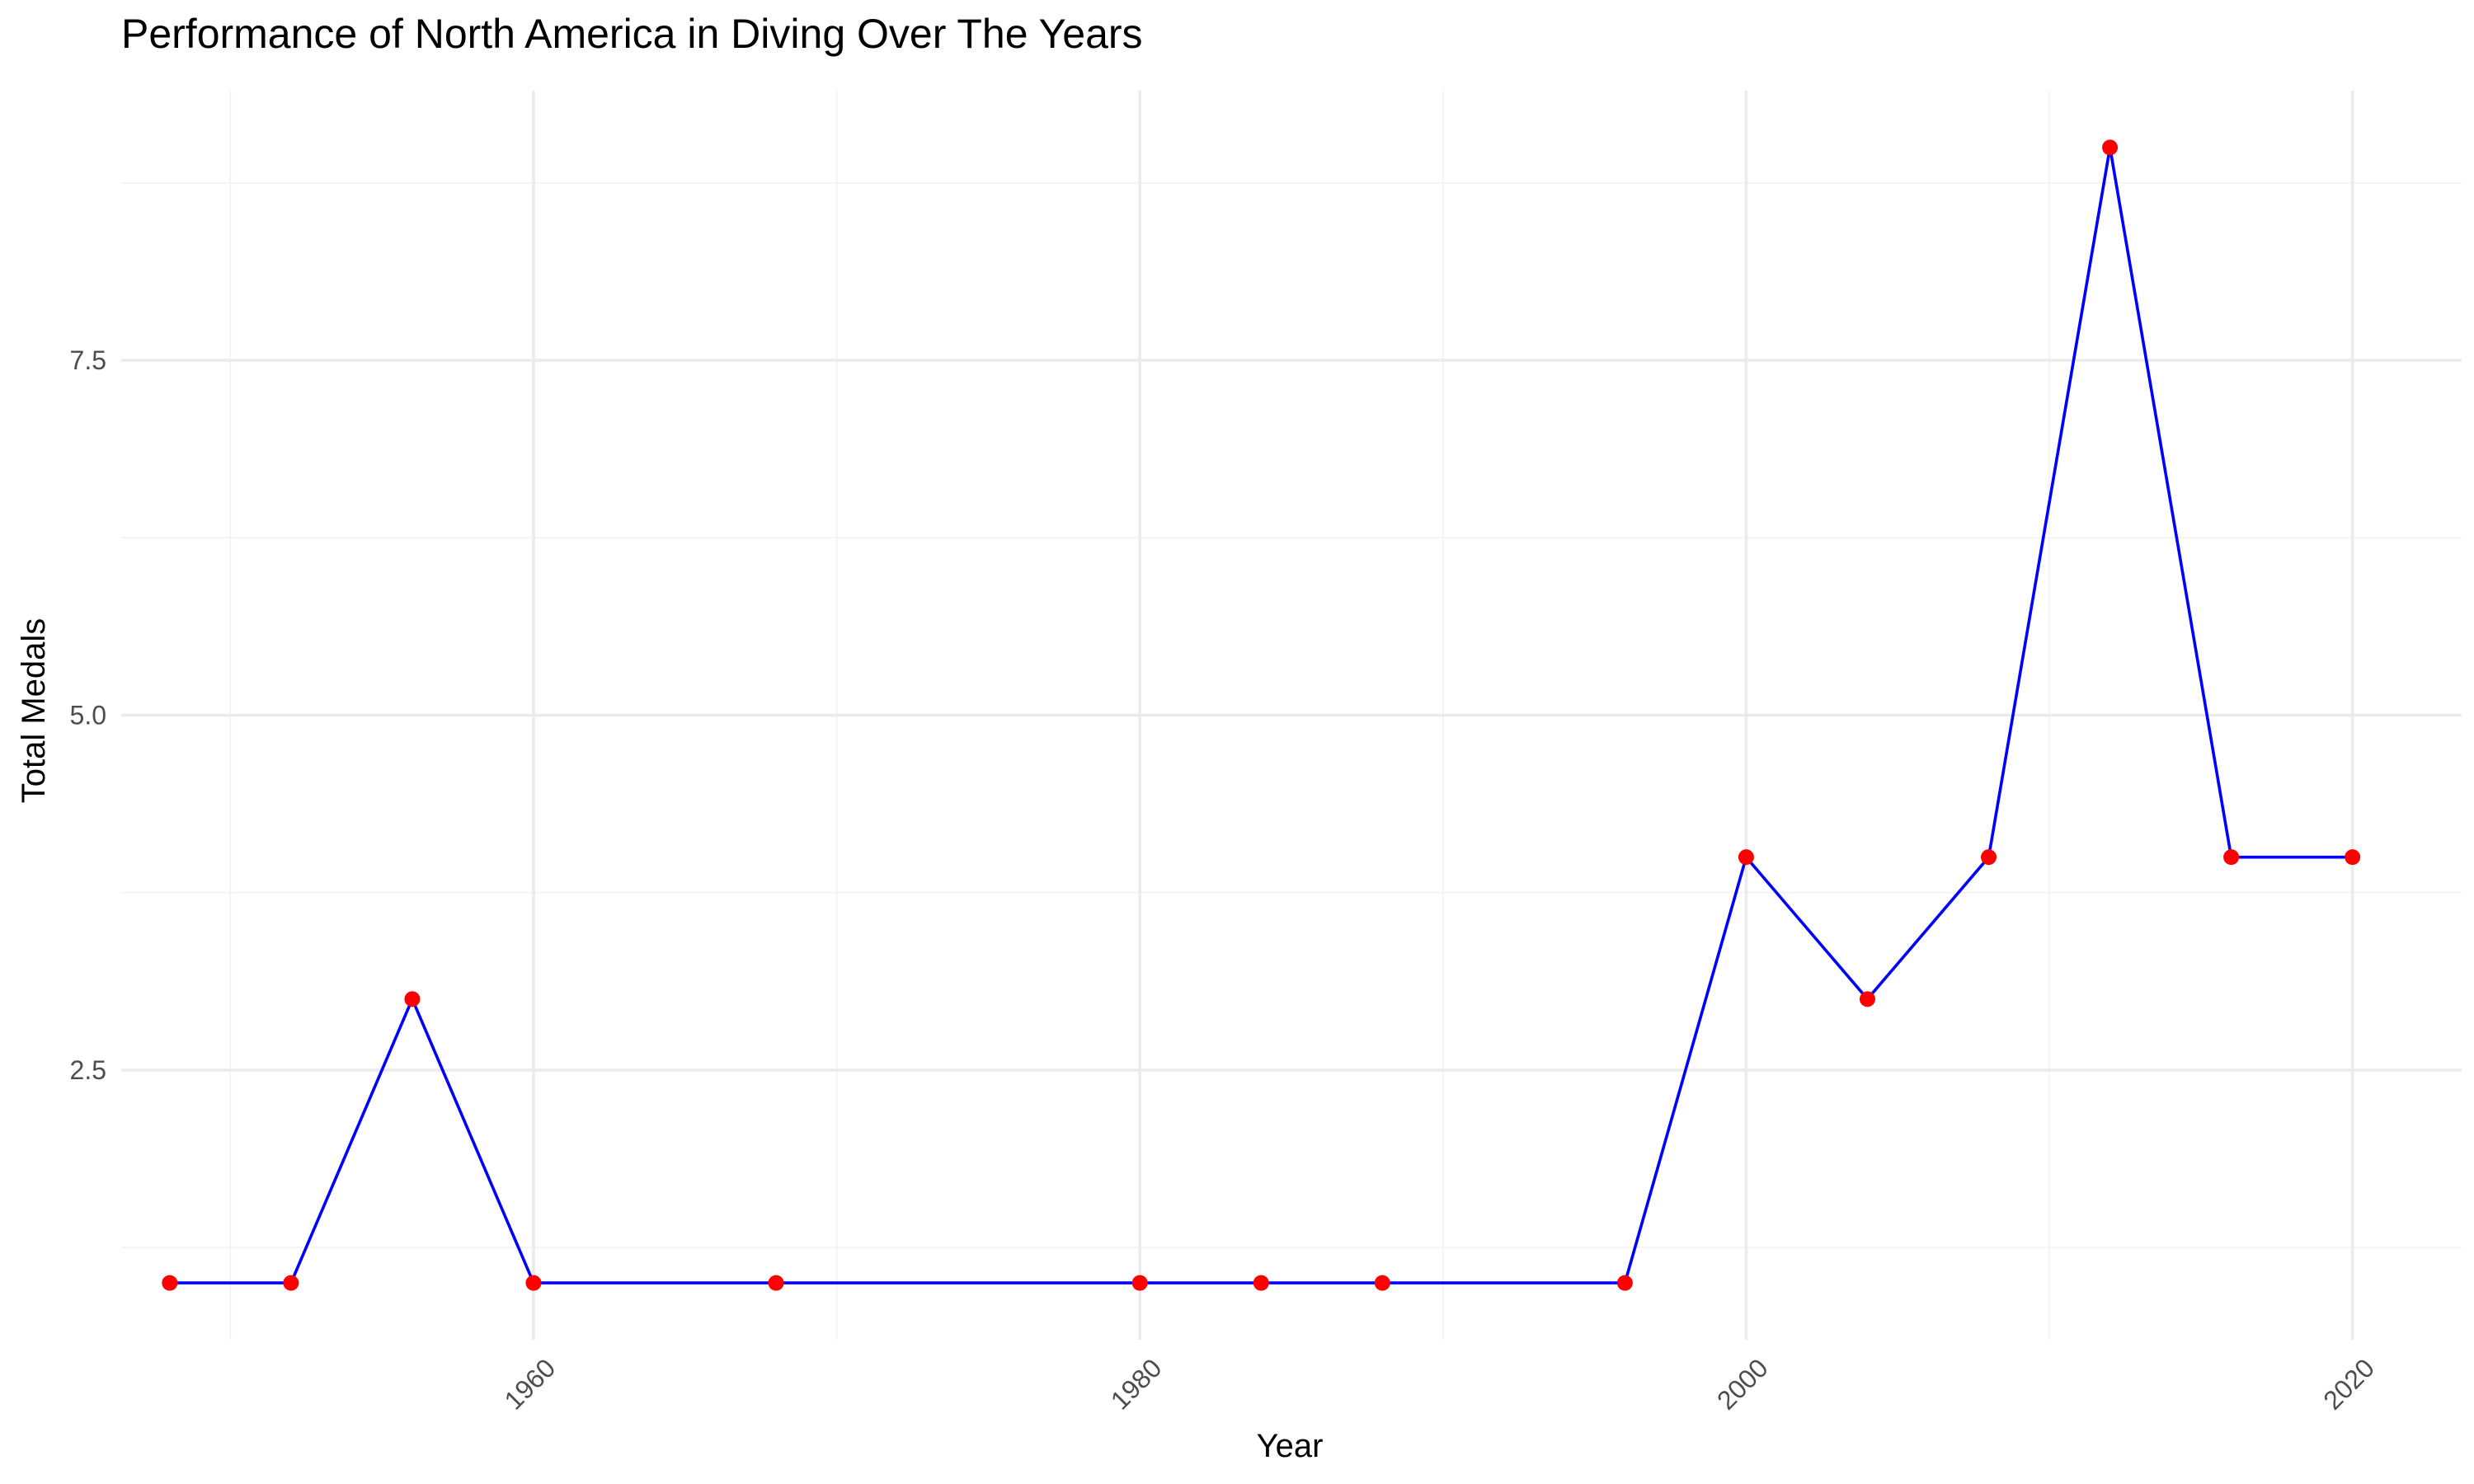  I want to click on x-tick-label: 1980, so click(1136, 1384).